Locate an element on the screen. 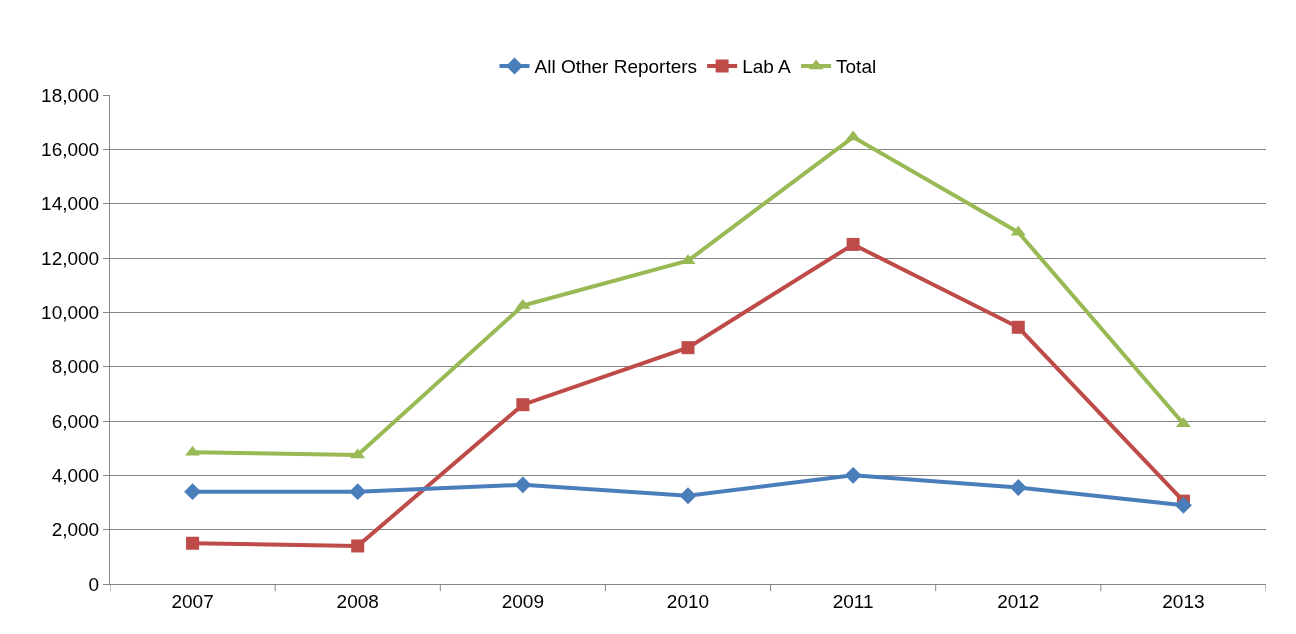 The width and height of the screenshot is (1296, 634). x-tick-label: 2013 is located at coordinates (1183, 601).